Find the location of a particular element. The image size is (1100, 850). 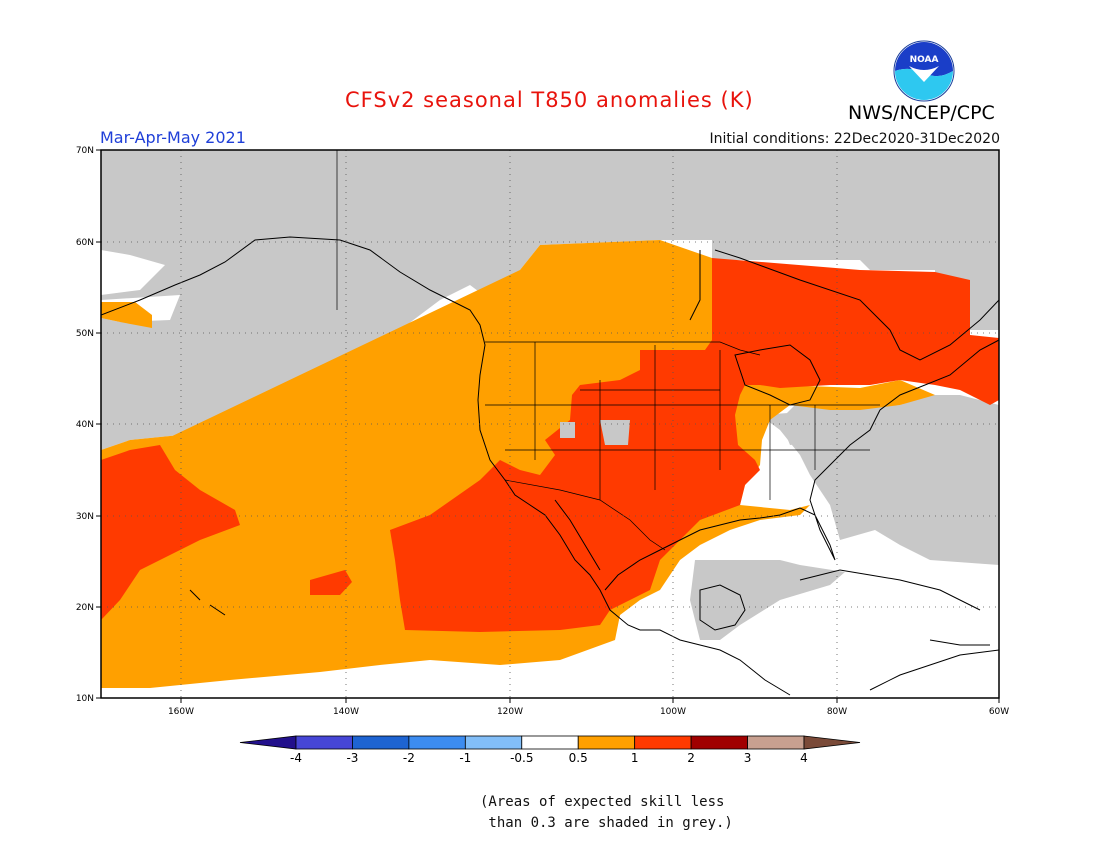

lon-tick-labels: 160W 140W 120W 100W 80W 60W is located at coordinates (588, 712).